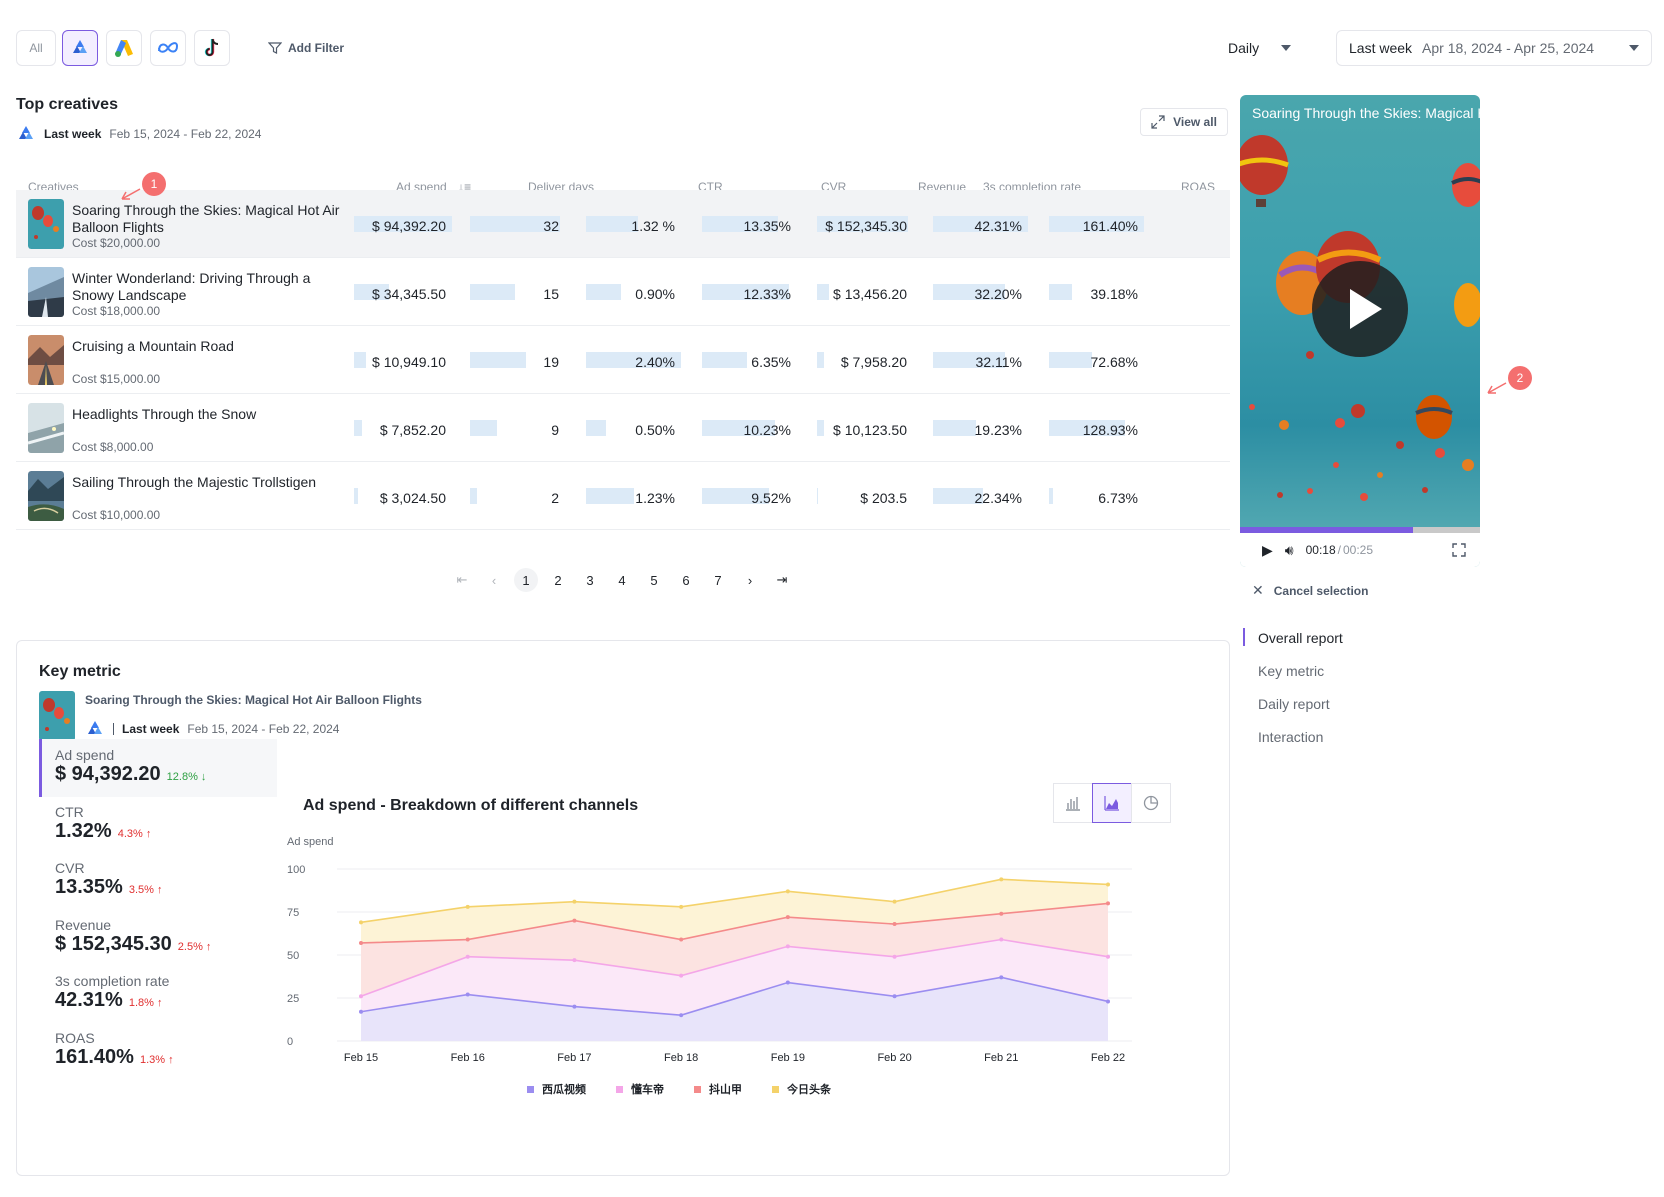 The height and width of the screenshot is (1197, 1664). I want to click on metric-value-text: 13.35%, so click(89, 887).